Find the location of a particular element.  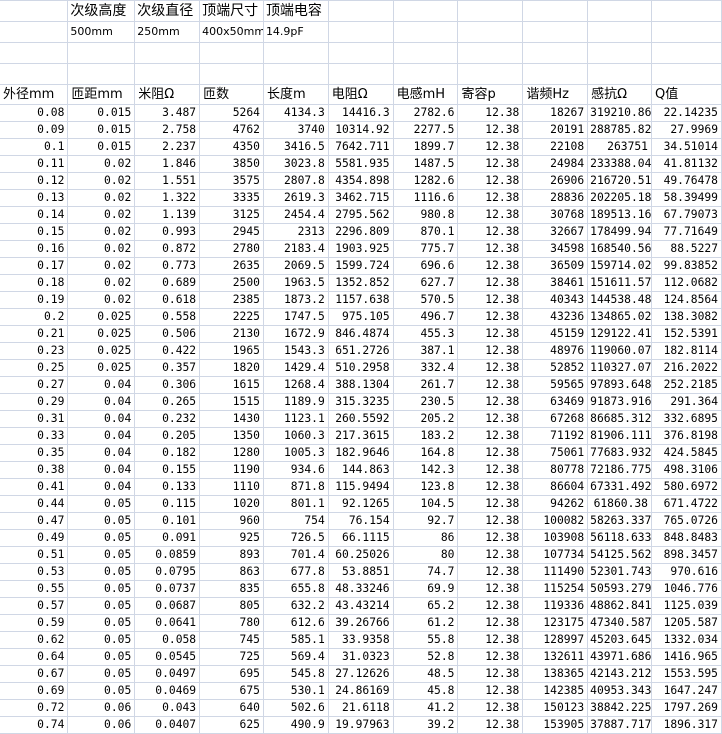

table-cell: 0.506 is located at coordinates (167, 334).